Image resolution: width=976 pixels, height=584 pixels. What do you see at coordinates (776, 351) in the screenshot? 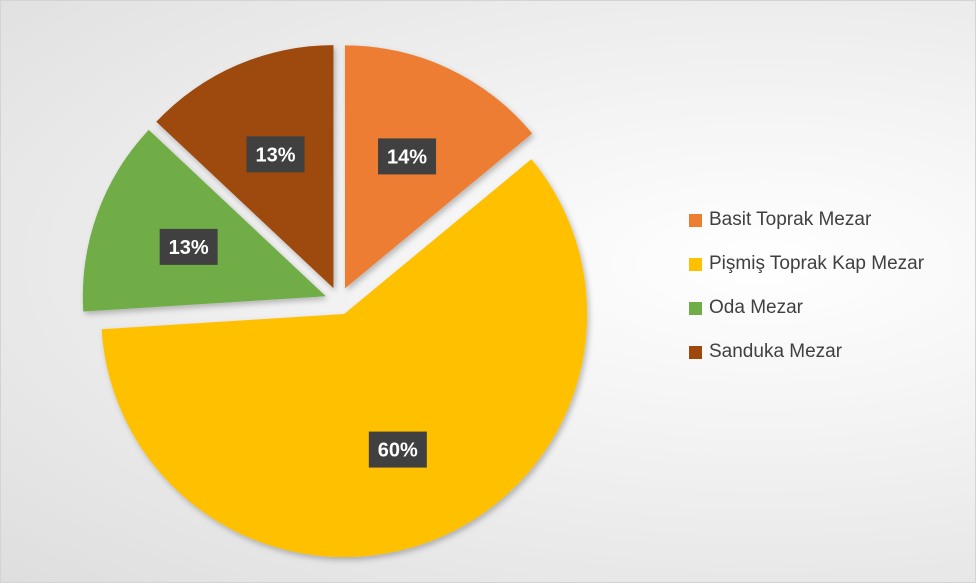
I see `legend-label: Sanduka Mezar` at bounding box center [776, 351].